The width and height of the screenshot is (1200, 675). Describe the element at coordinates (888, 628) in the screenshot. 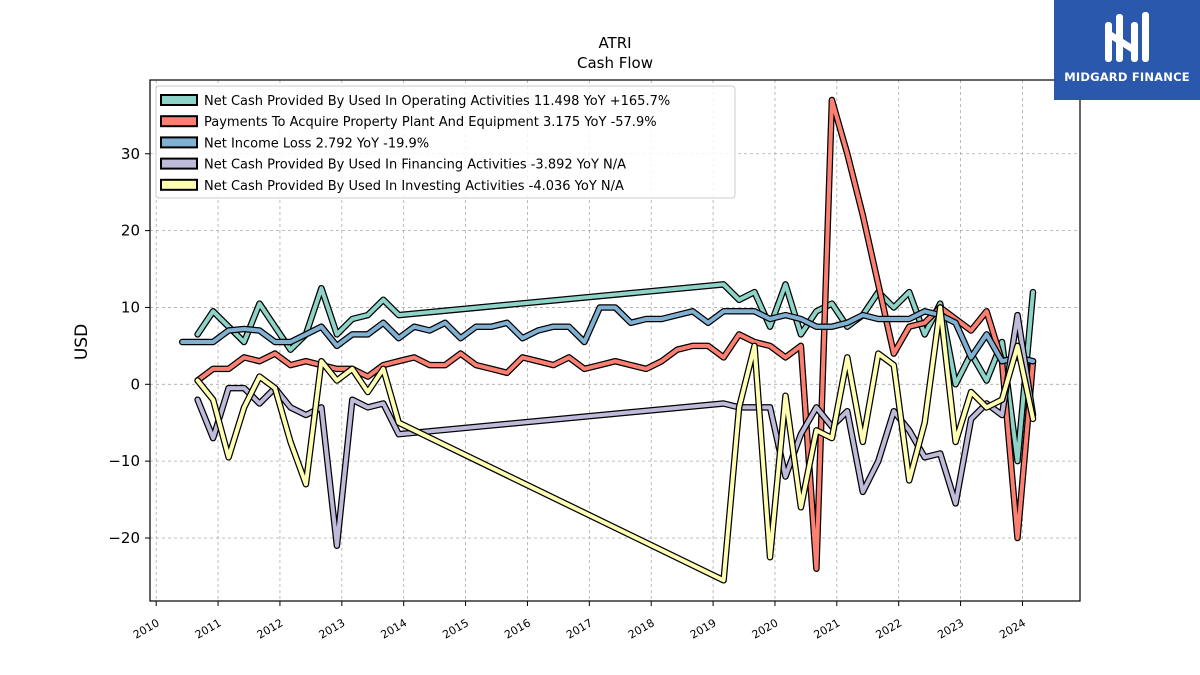

I see `x-tick-label: 2022` at that location.